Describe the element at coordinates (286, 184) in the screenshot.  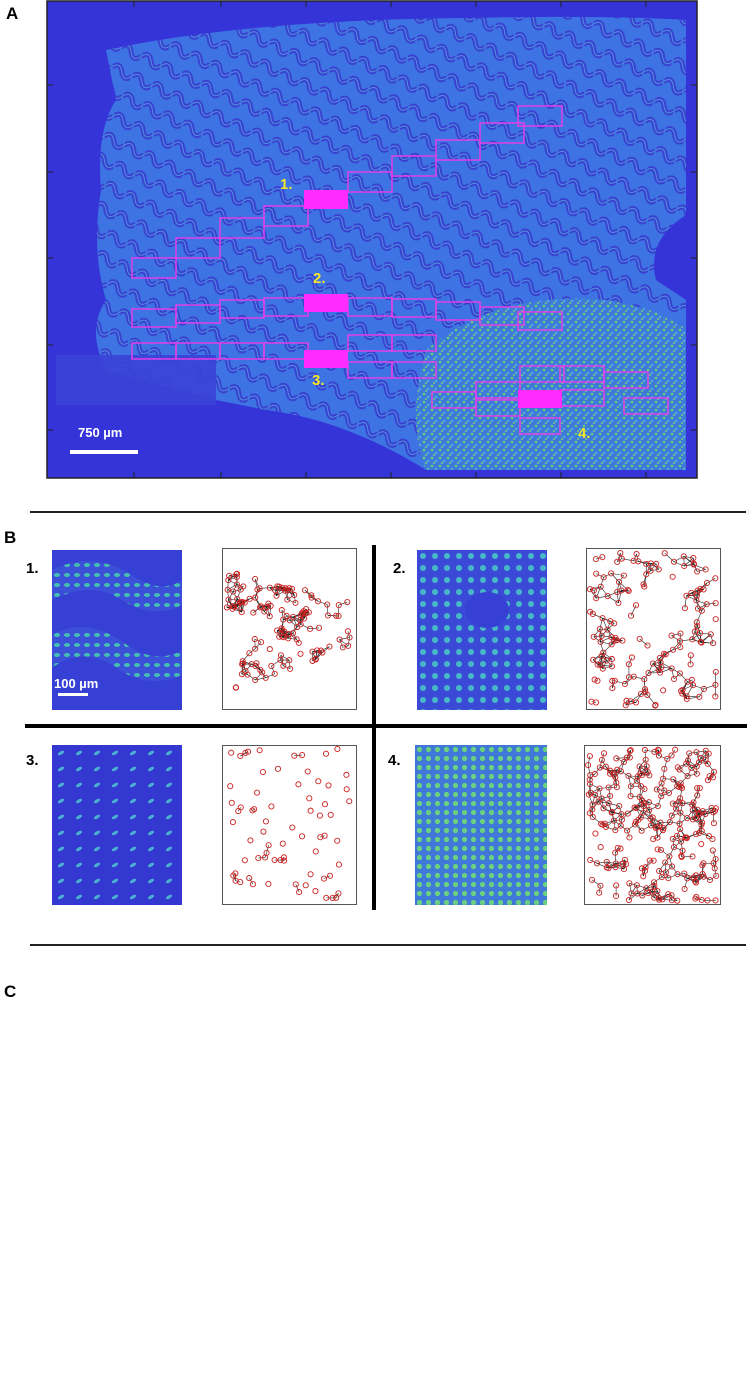
I see `region-label-1: 1.` at that location.